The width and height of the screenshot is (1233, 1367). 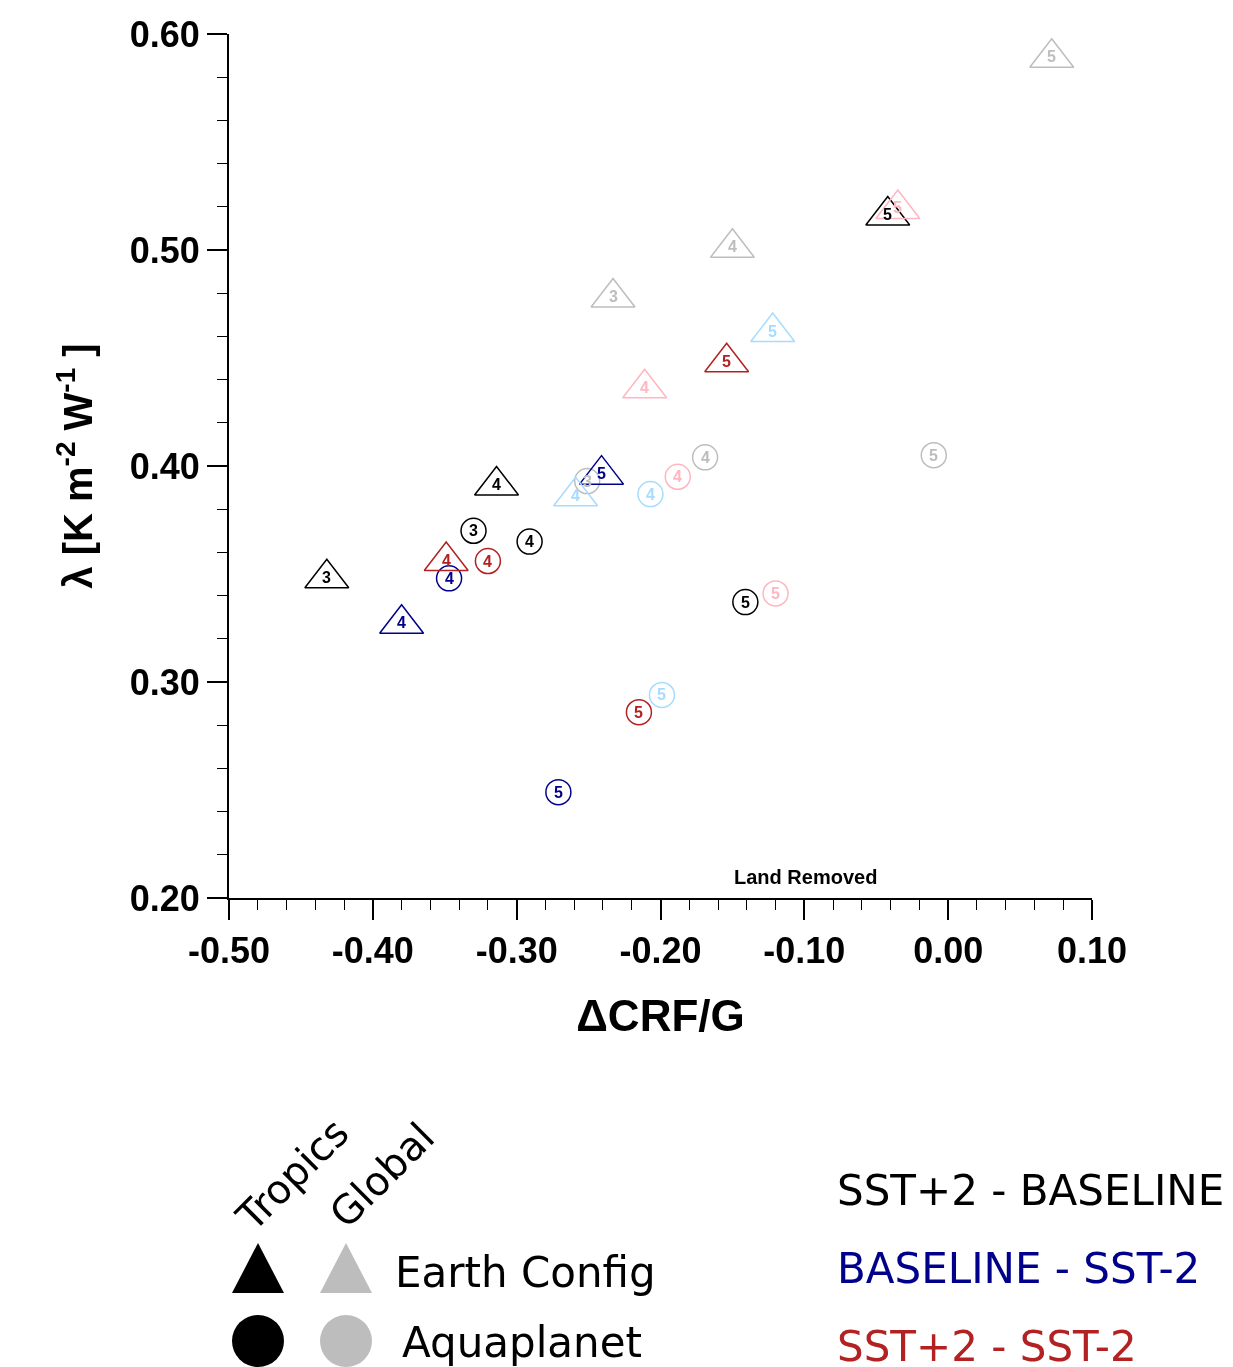 I want to click on x-tick-label: -0.30, so click(x=516, y=951).